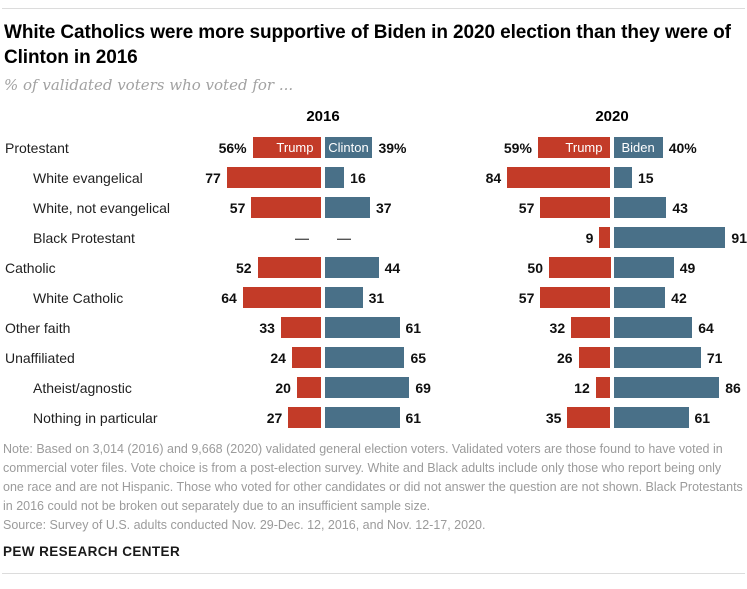 The width and height of the screenshot is (747, 589). Describe the element at coordinates (584, 147) in the screenshot. I see `trump-legend-label-2020: Trump` at that location.